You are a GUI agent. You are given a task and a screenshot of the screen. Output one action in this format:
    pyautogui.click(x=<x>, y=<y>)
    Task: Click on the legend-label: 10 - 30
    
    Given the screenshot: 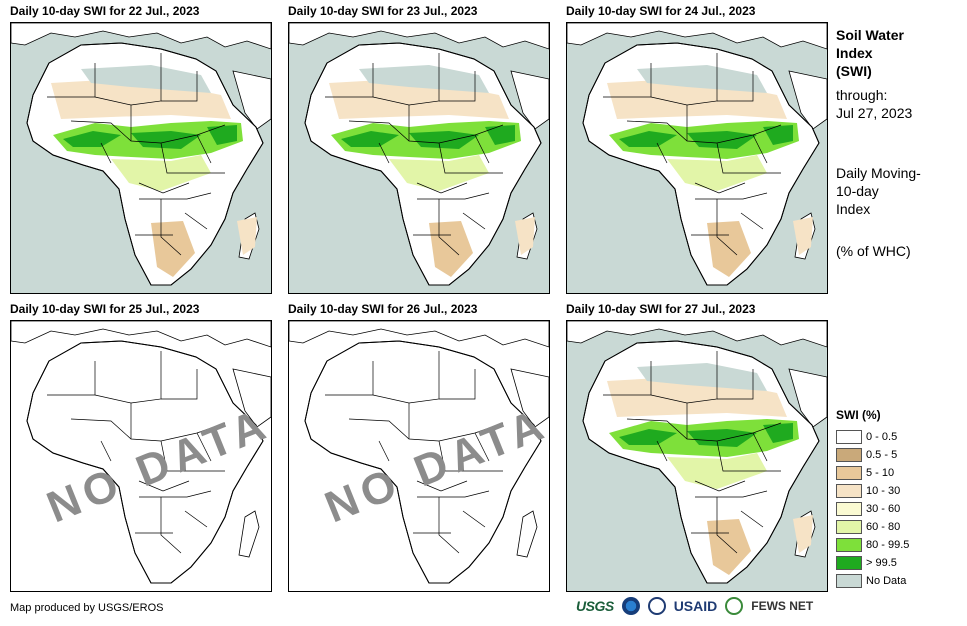 What is the action you would take?
    pyautogui.click(x=883, y=491)
    